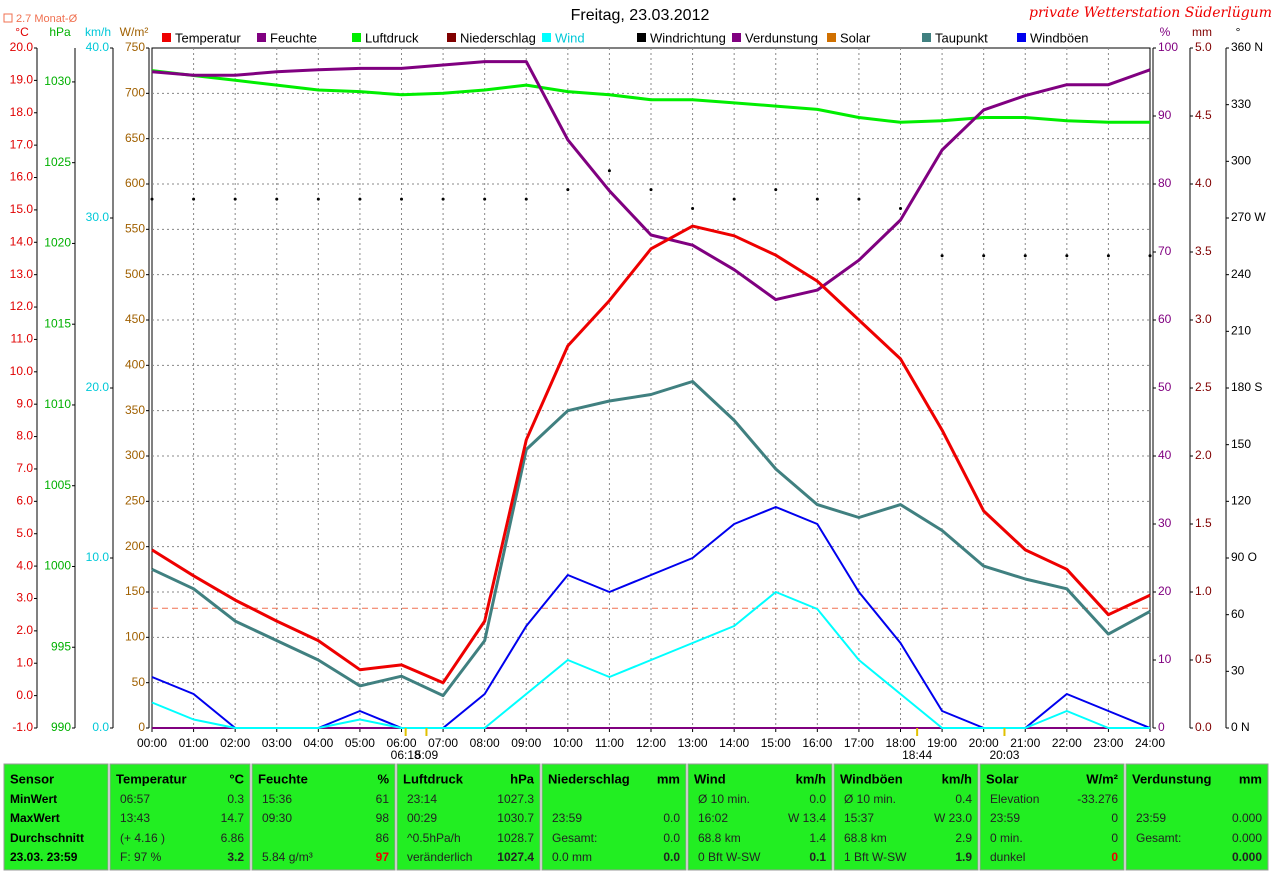 Image resolution: width=1280 pixels, height=882 pixels. Describe the element at coordinates (1203, 727) in the screenshot. I see `y-tick-label: 0.0` at that location.